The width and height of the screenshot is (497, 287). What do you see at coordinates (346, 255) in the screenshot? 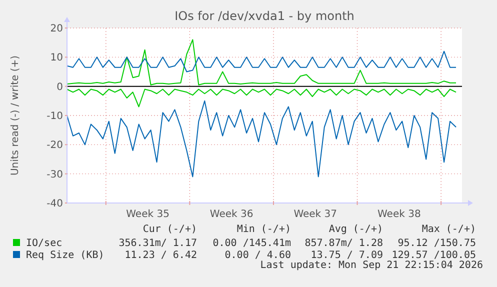
I see `text: 13.75 / 7.09` at bounding box center [346, 255].